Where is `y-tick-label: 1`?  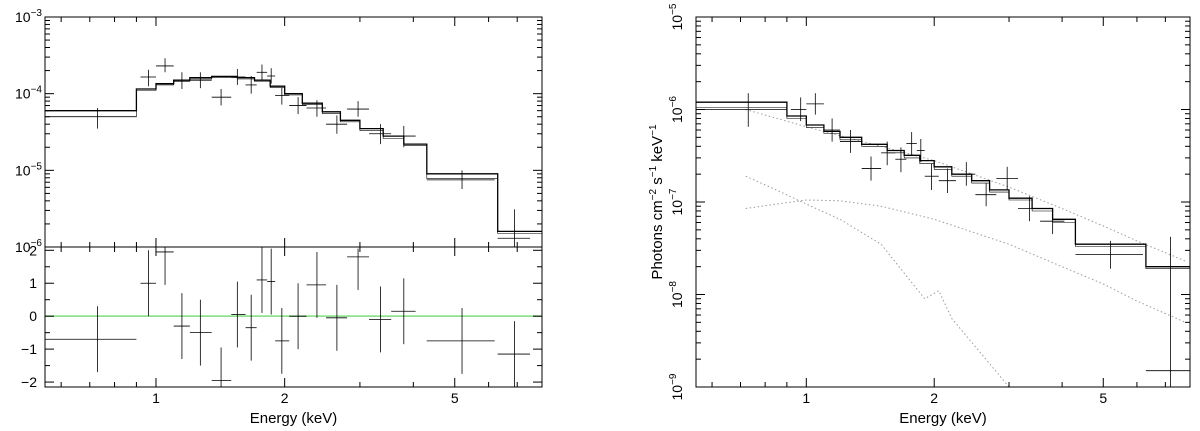
y-tick-label: 1 is located at coordinates (33, 283).